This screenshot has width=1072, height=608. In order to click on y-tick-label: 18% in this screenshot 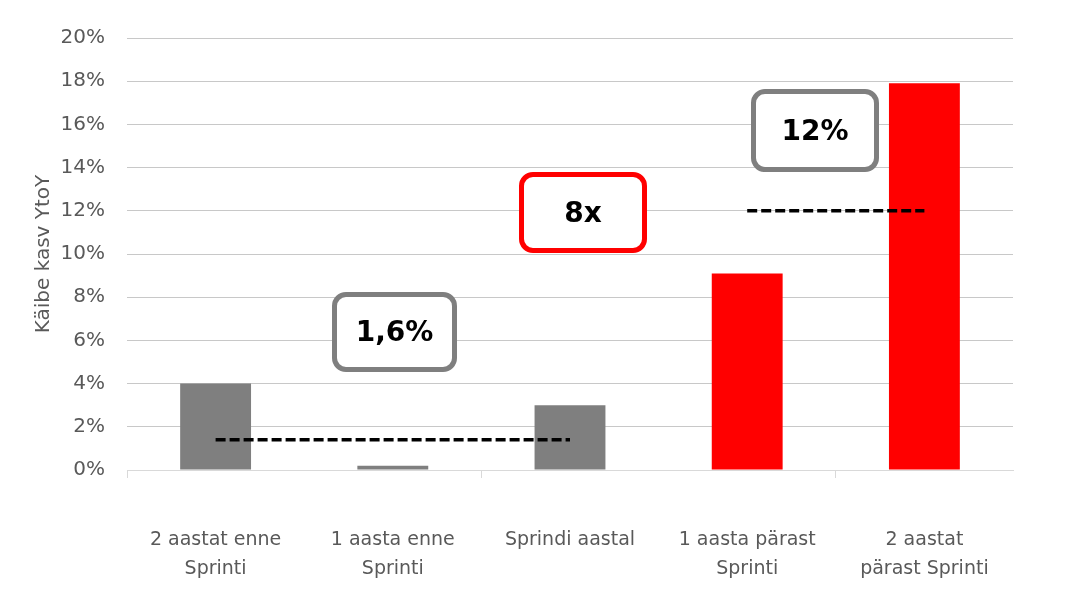, I will do `click(82, 79)`.